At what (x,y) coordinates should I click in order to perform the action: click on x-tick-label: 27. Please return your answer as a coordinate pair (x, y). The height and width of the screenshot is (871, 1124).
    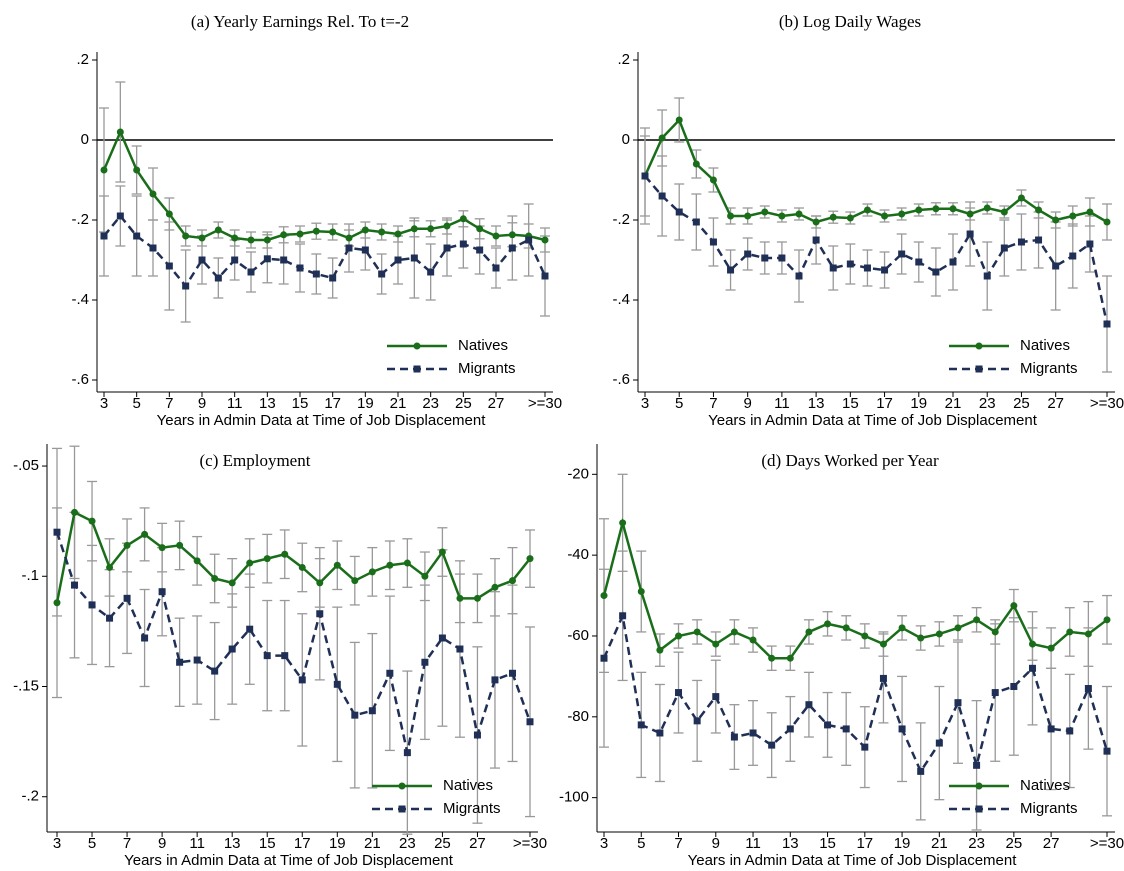
    Looking at the image, I should click on (477, 843).